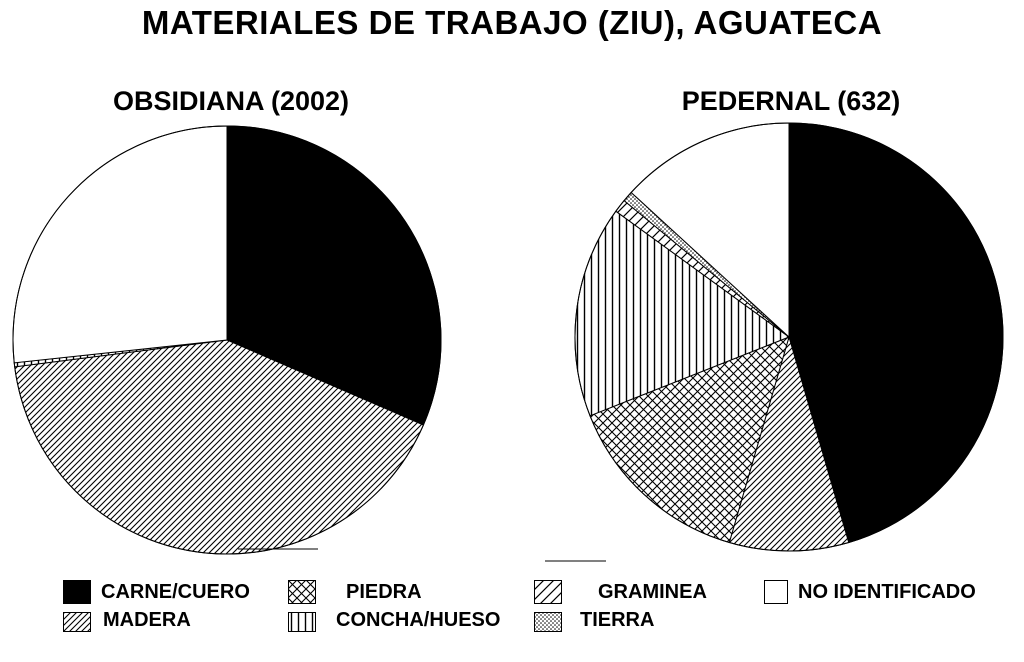  I want to click on legend-label: TIERRA, so click(617, 619).